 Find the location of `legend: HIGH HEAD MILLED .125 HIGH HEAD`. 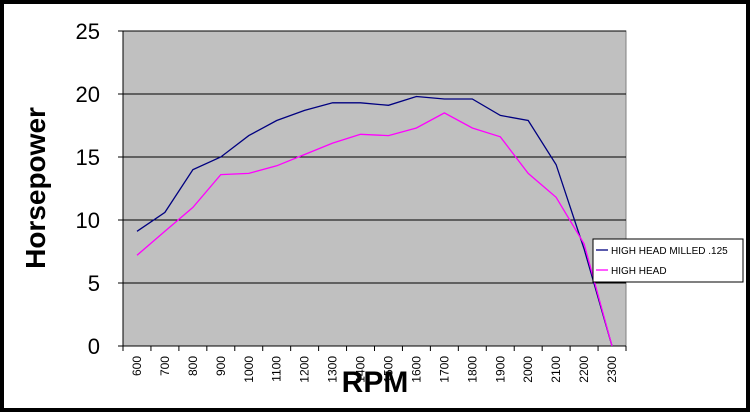

legend: HIGH HEAD MILLED .125 HIGH HEAD is located at coordinates (668, 260).